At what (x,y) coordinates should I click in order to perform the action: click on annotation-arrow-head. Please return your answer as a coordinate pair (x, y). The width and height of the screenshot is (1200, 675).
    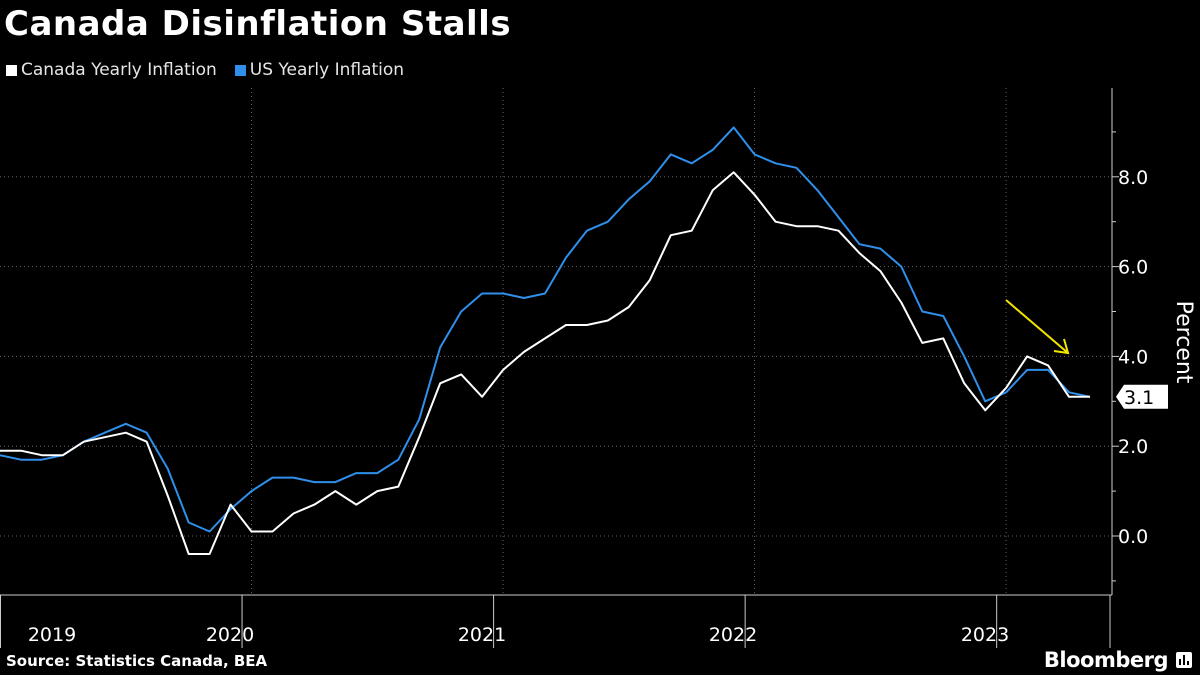
    Looking at the image, I should click on (1061, 346).